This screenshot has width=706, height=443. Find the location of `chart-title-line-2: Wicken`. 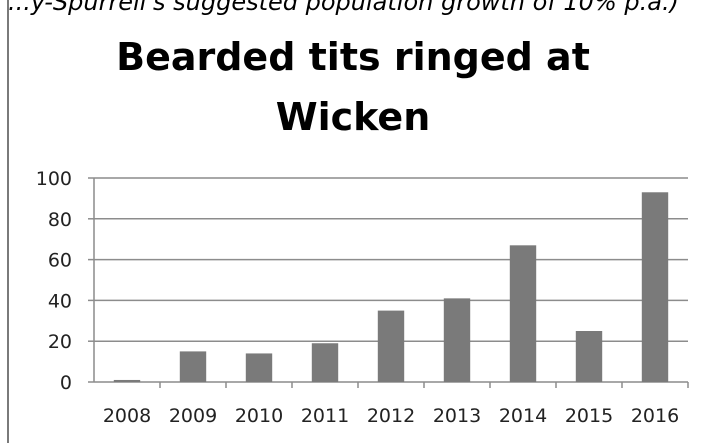

chart-title-line-2: Wicken is located at coordinates (353, 117).